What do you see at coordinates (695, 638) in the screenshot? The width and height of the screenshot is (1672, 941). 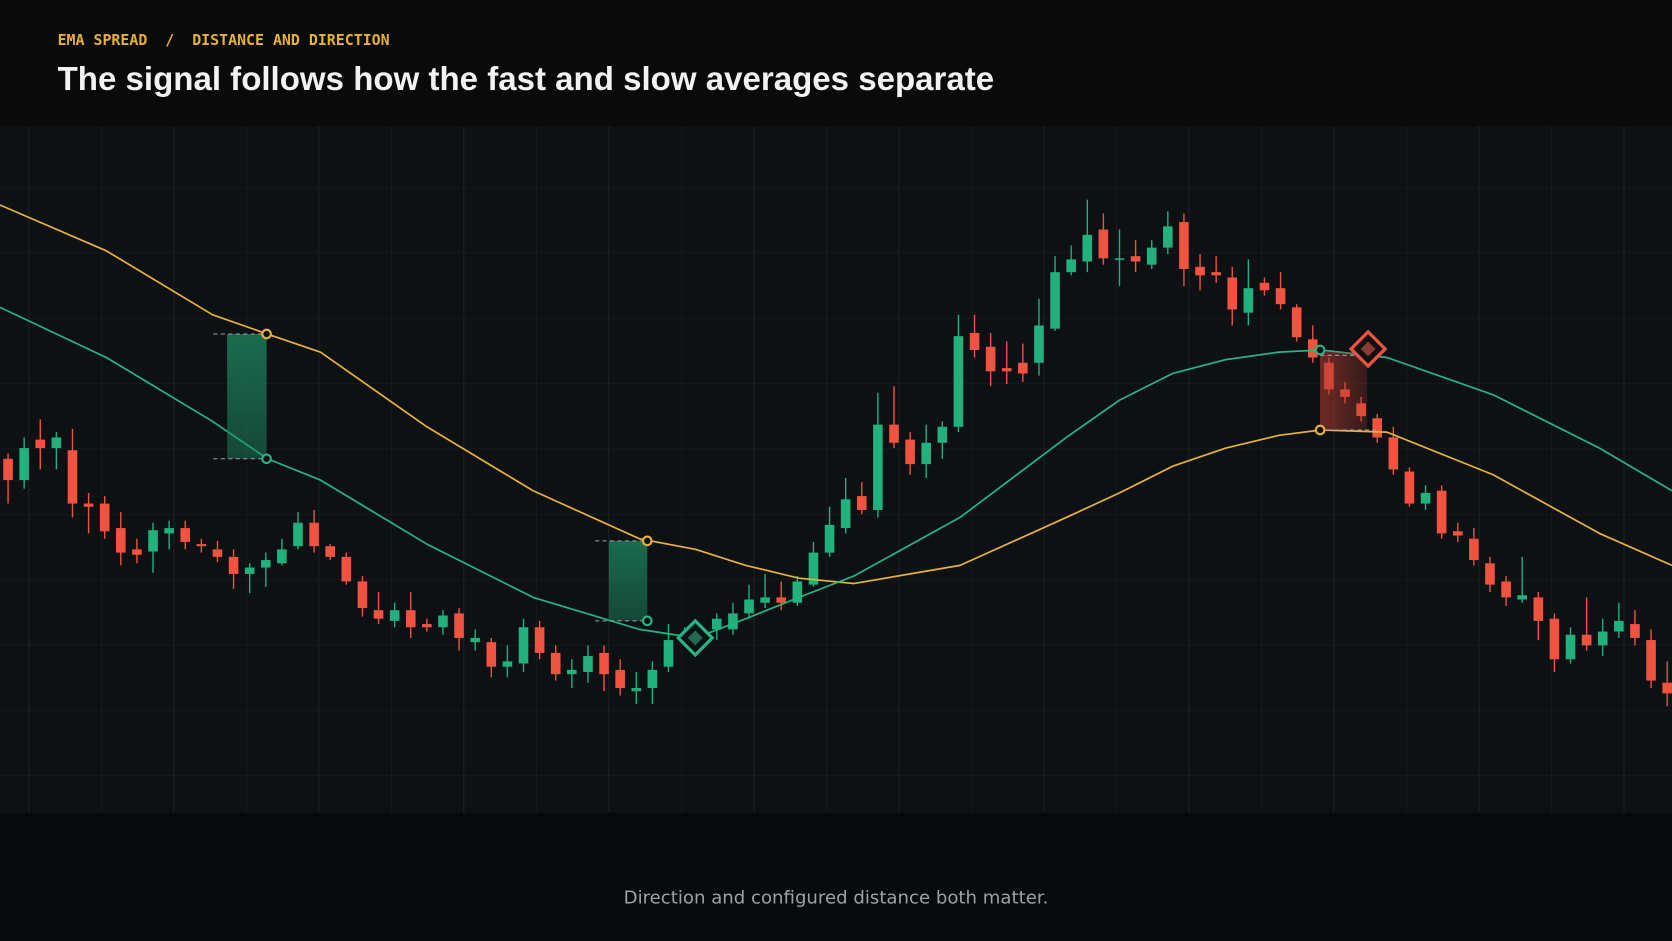 I see `long-signal-core` at bounding box center [695, 638].